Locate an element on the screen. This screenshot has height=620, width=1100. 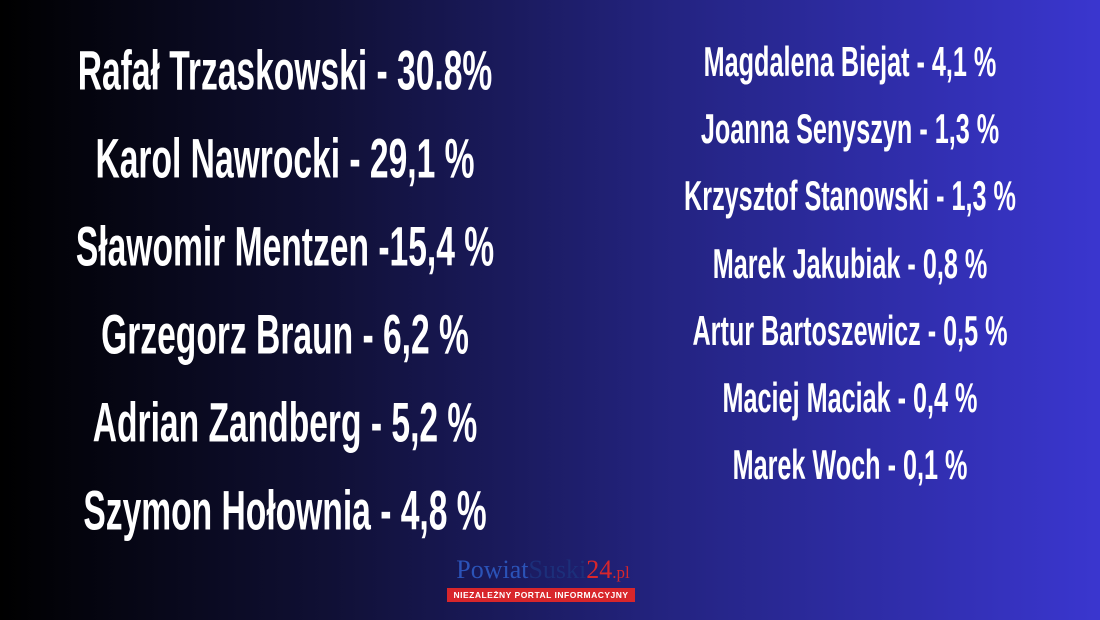
result-right: Marek Jakubiak - 0,8 % is located at coordinates (850, 263).